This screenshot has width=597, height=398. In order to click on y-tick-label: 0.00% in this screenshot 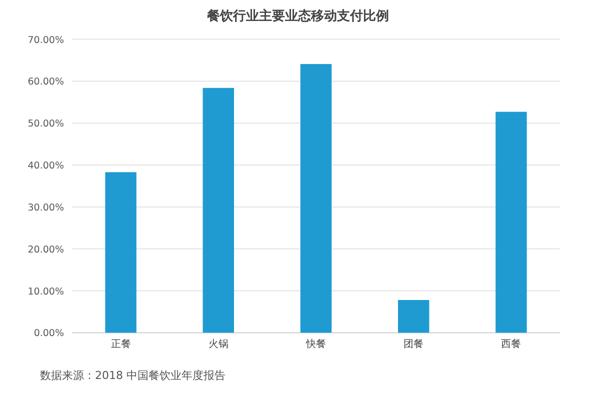, I will do `click(49, 334)`.